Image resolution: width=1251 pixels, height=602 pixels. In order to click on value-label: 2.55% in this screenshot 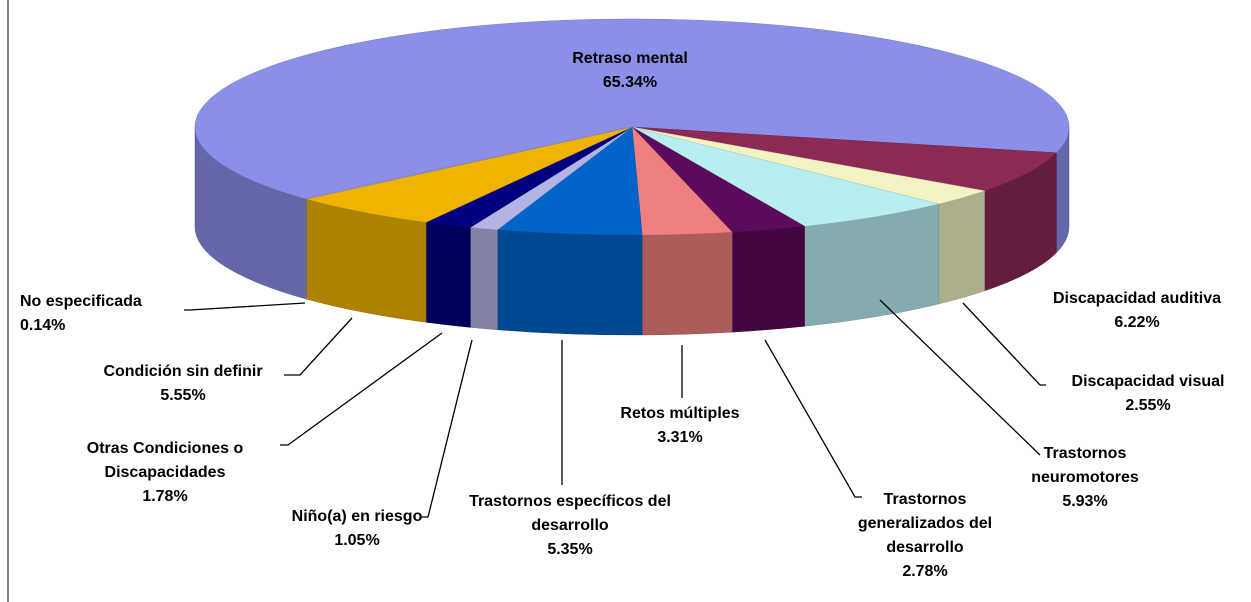, I will do `click(1148, 405)`.